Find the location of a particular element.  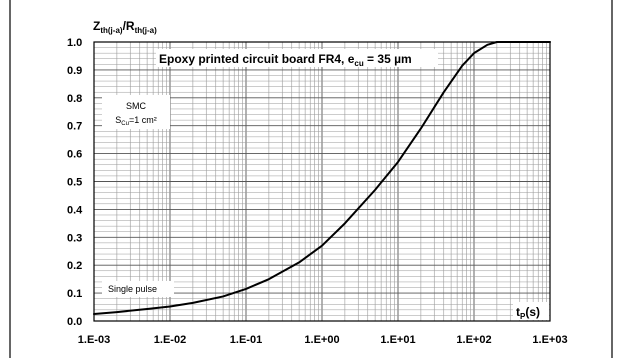

y-label-r-sub: th(j-a) is located at coordinates (146, 30).